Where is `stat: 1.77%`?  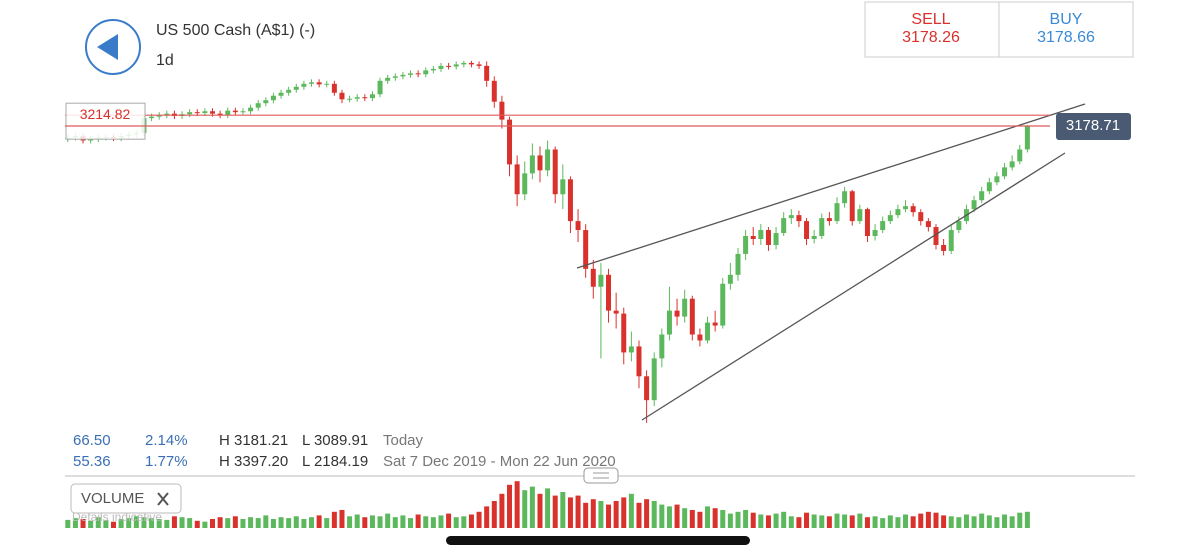
stat: 1.77% is located at coordinates (166, 461).